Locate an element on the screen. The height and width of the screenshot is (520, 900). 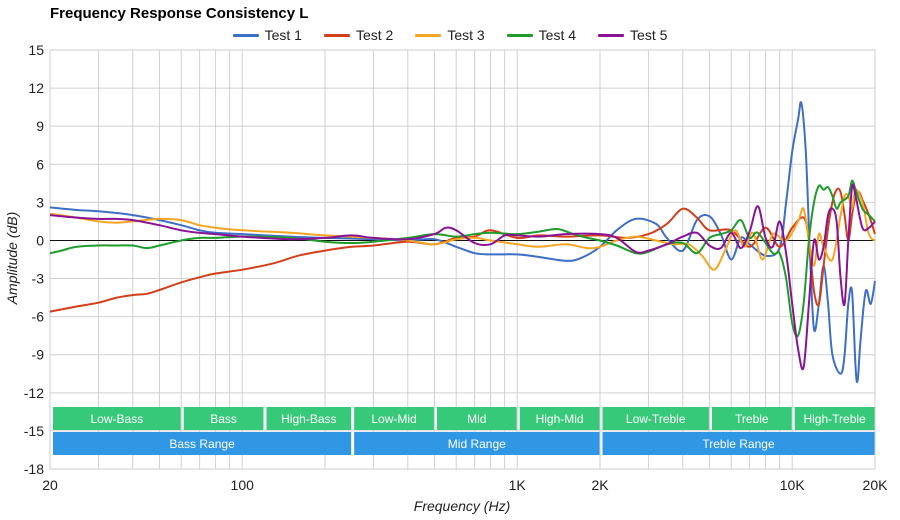
band-label: Mid is located at coordinates (476, 419).